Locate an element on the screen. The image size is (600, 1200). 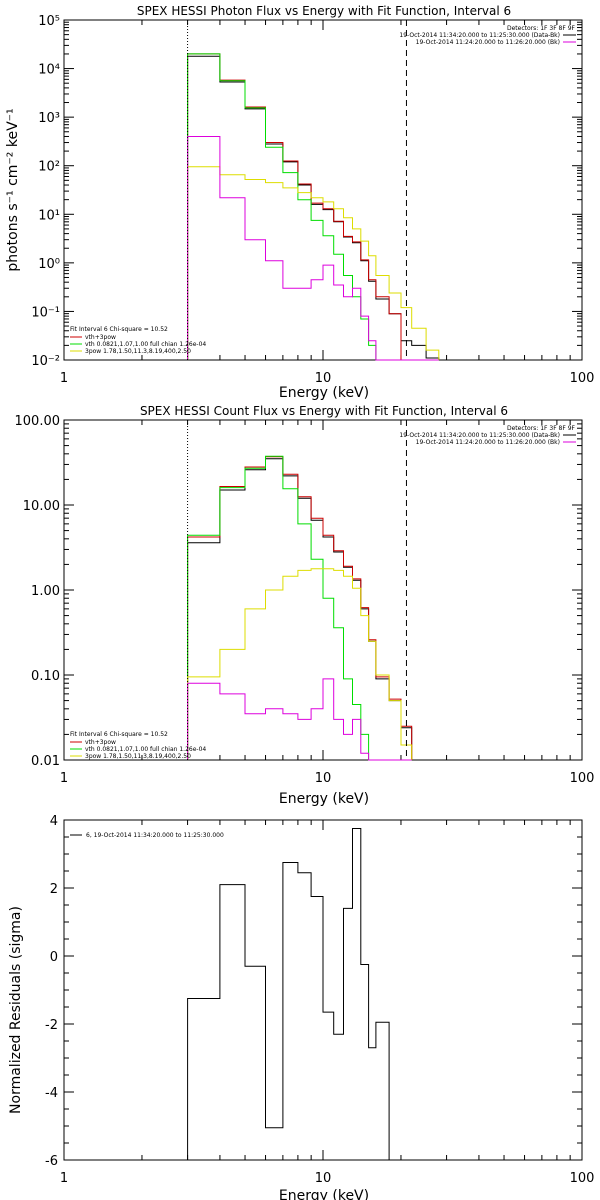
photon-flux-x-tick-label: 100 is located at coordinates (582, 378).